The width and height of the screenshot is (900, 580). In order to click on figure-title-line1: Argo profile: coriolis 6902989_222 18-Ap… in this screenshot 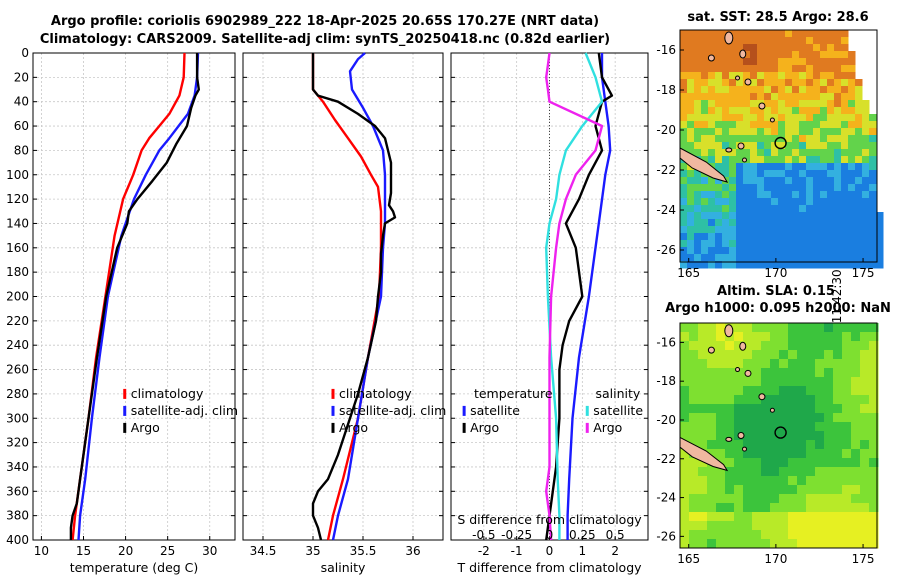, I will do `click(325, 21)`.